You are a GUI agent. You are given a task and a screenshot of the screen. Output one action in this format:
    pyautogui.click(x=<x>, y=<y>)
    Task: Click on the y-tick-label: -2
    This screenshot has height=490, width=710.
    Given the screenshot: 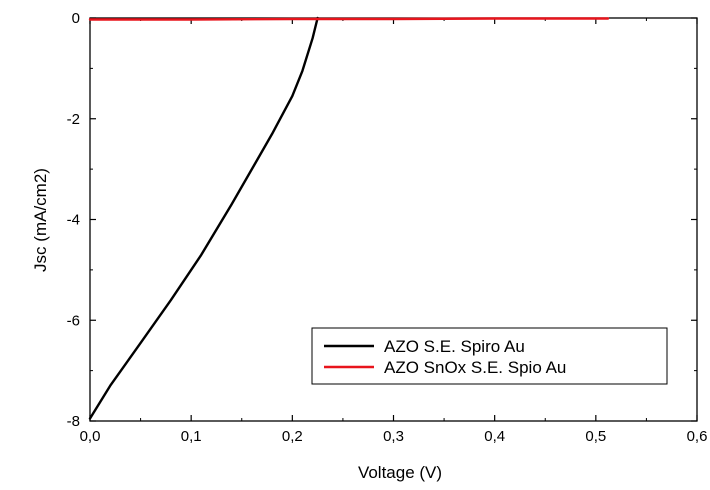 What is the action you would take?
    pyautogui.click(x=73, y=119)
    